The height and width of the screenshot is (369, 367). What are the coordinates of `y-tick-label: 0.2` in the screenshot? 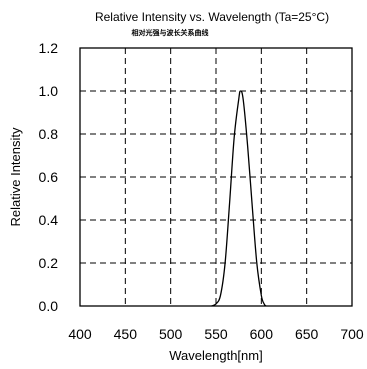 It's located at (49, 263).